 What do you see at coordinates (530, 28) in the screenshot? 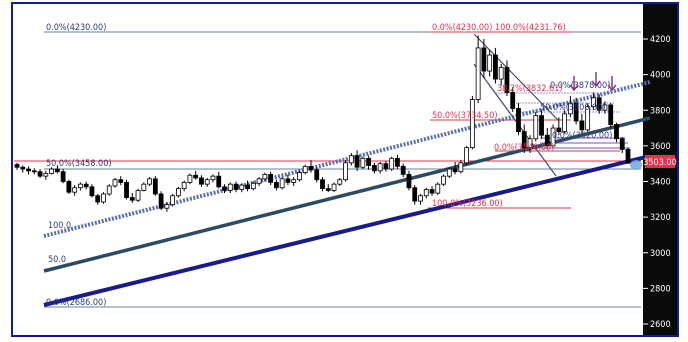
I see `fib-label-top-red-right: 100.0%(4231.76)` at bounding box center [530, 28].